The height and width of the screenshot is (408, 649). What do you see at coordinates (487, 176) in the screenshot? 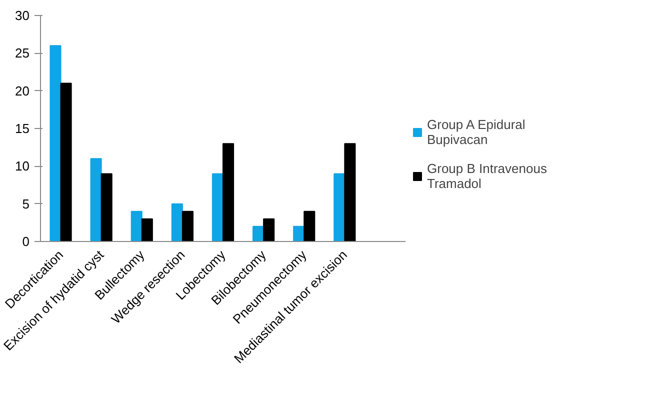
I see `legend-label: Group B Intravenous Tramadol` at bounding box center [487, 176].